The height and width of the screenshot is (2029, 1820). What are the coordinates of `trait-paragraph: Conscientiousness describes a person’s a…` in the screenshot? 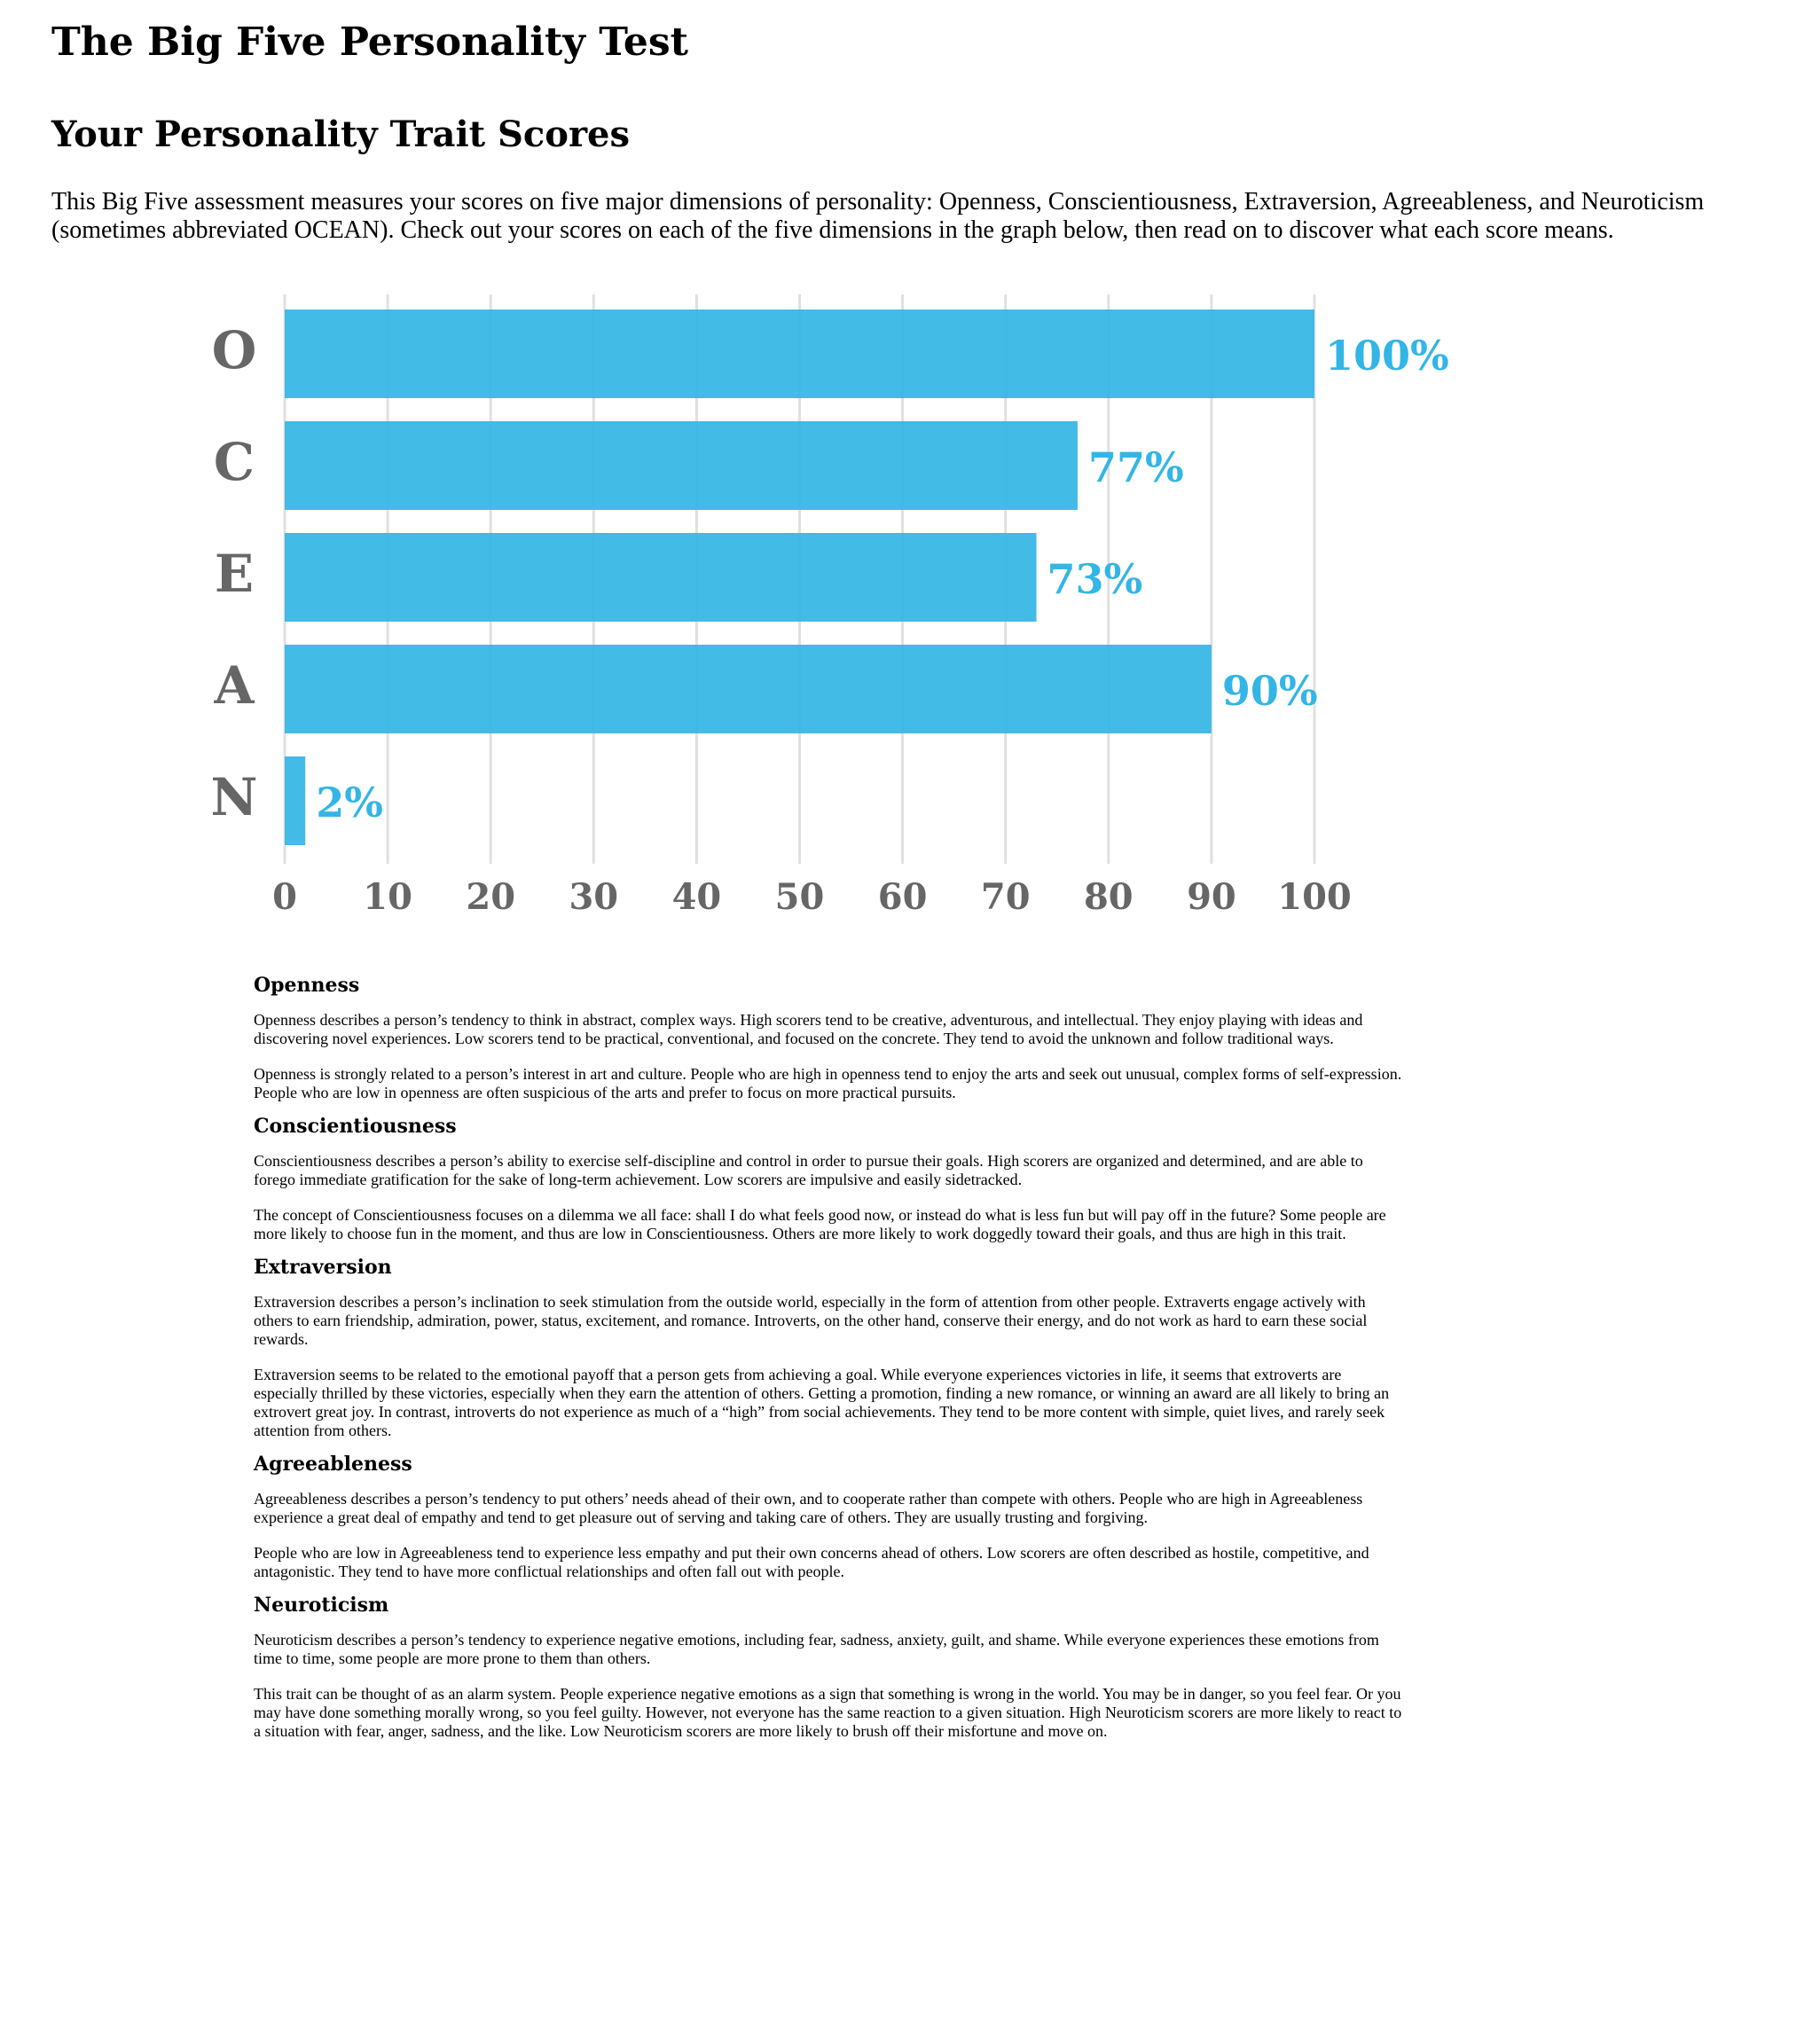 It's located at (808, 1170).